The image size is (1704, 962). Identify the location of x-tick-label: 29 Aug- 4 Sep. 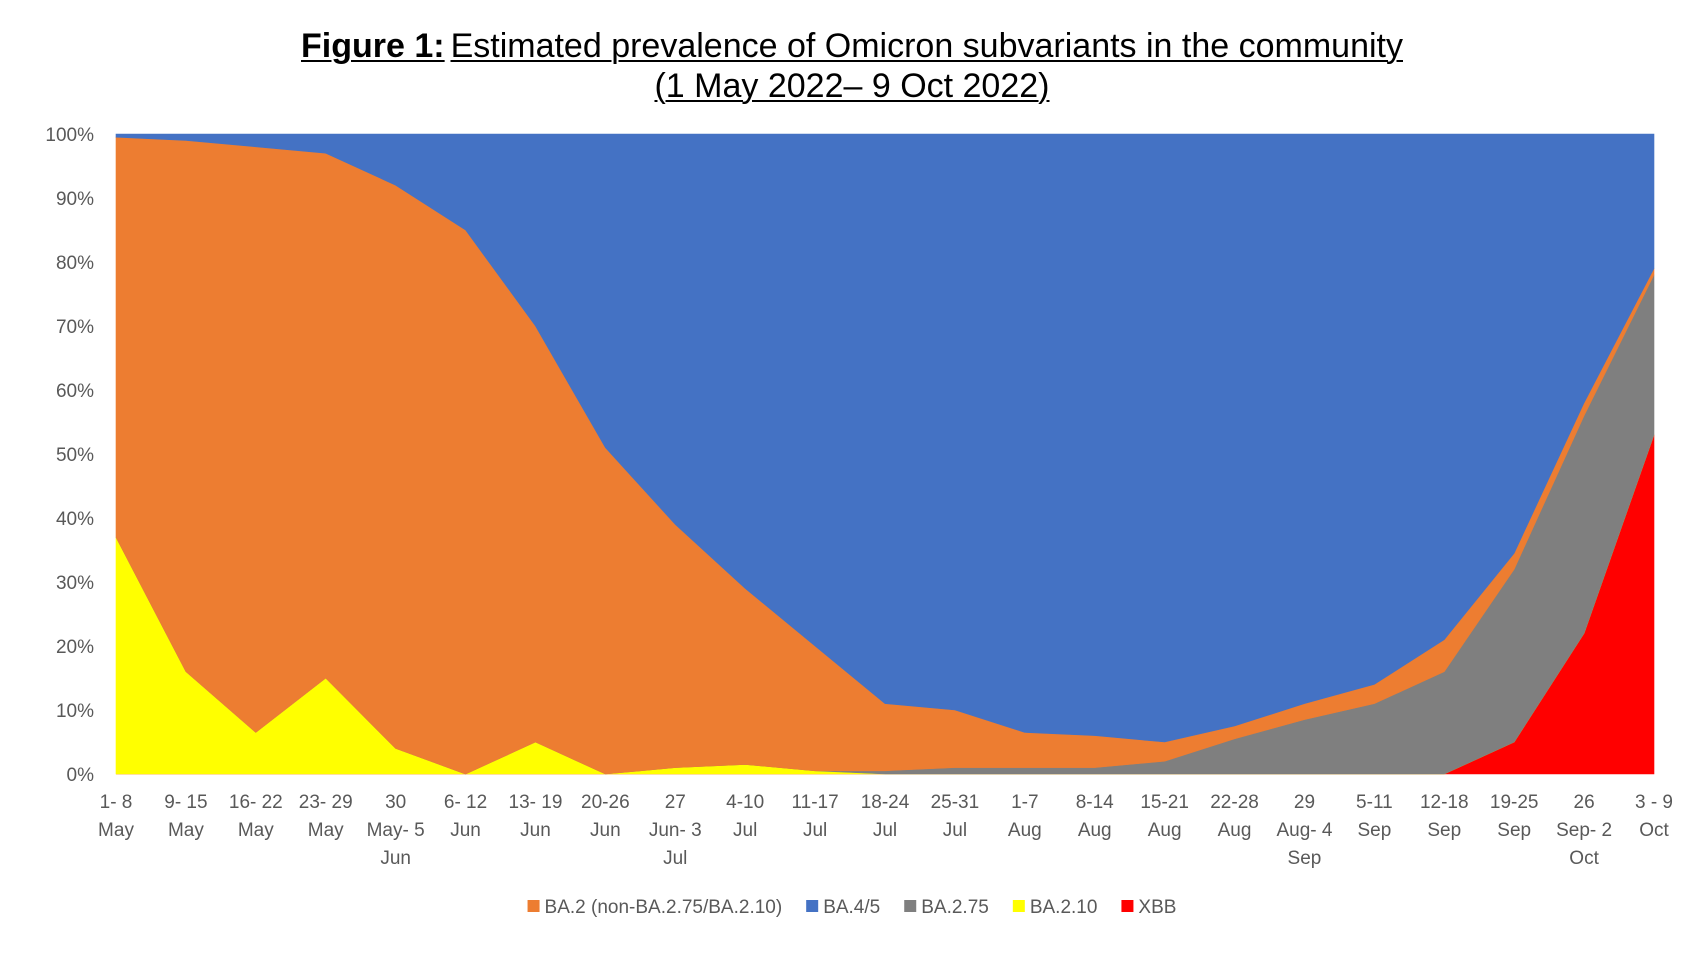
(1304, 830).